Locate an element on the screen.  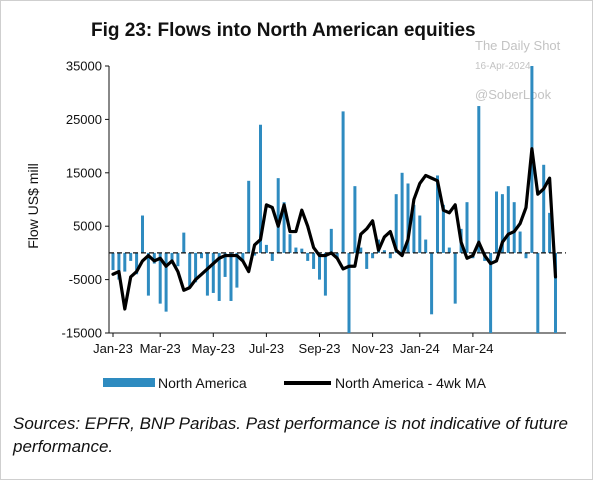
y-ticks: 35000 25000 15000 5000 -5000 -15000 is located at coordinates (85, 200).